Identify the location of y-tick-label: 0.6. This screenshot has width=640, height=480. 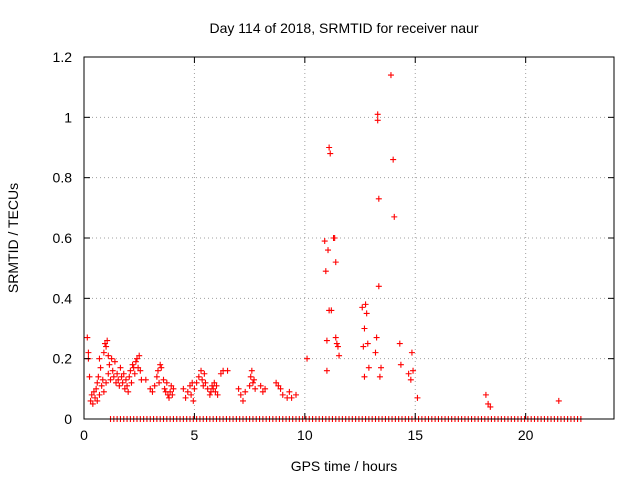
(63, 238).